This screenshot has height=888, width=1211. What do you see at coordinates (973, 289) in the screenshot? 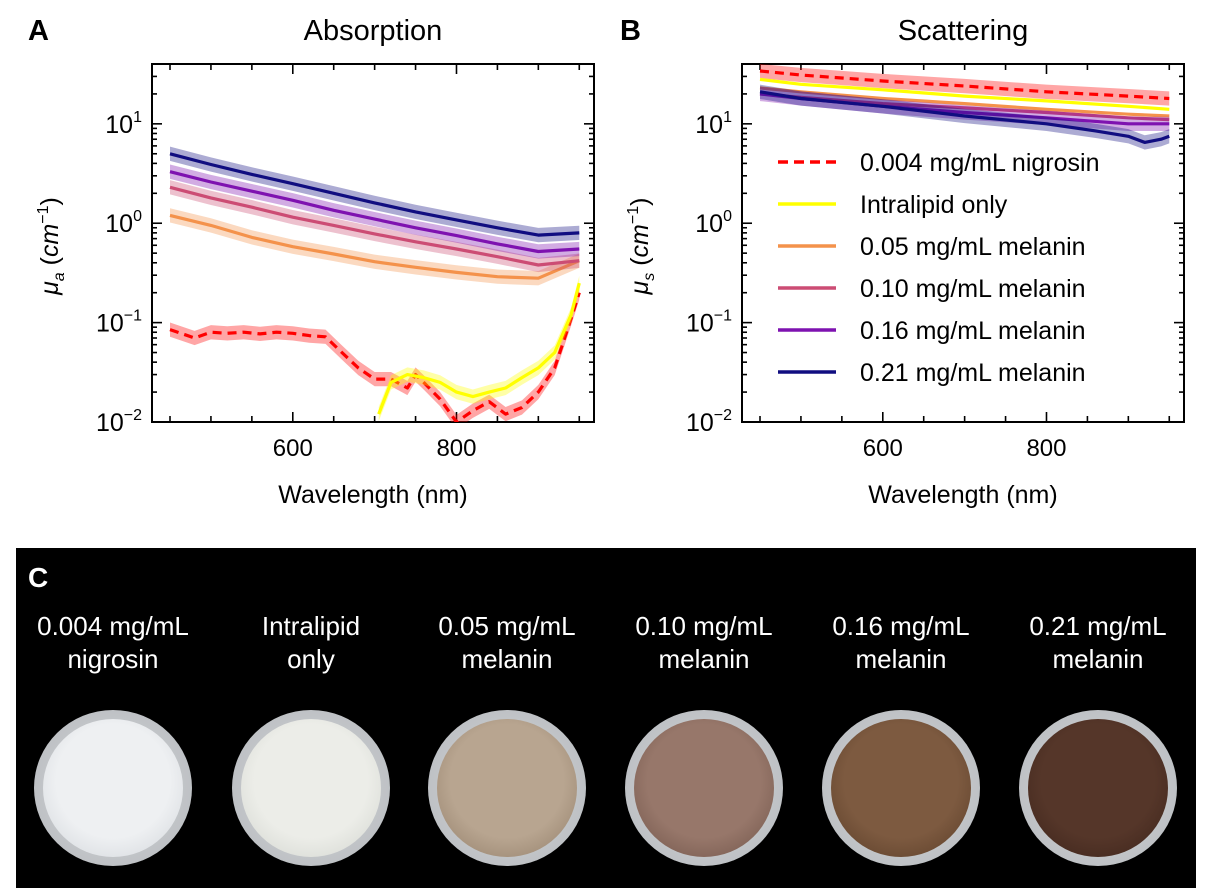
I see `legend-label-0-10-mg-ml-melanin: 0.10 mg/mL melanin` at bounding box center [973, 289].